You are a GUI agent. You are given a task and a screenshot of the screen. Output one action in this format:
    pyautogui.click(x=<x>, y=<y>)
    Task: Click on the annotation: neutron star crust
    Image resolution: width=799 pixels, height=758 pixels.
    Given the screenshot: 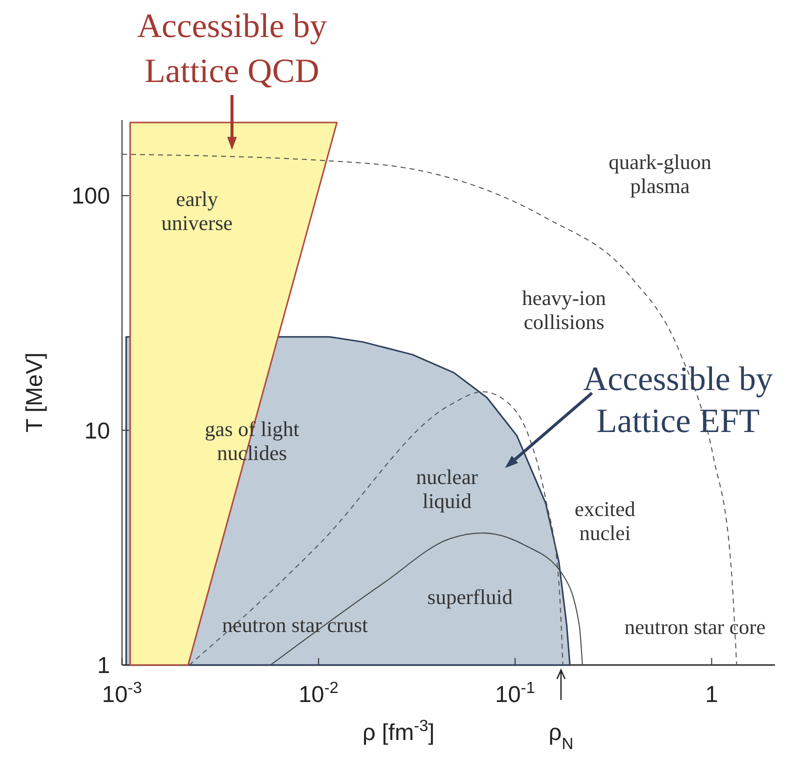 What is the action you would take?
    pyautogui.click(x=295, y=625)
    